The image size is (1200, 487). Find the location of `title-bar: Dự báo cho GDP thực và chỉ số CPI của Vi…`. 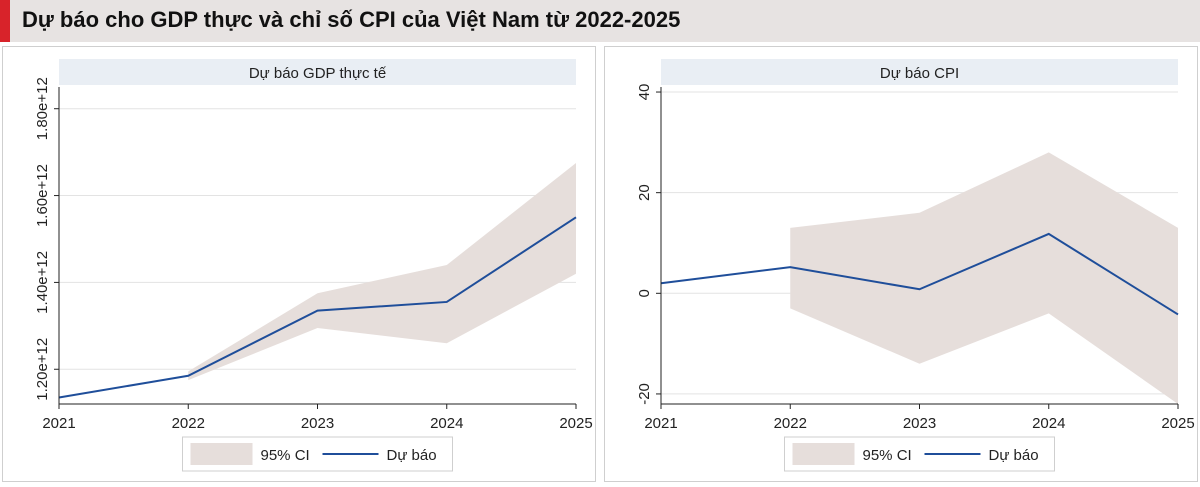

title-bar: Dự báo cho GDP thực và chỉ số CPI của Vi… is located at coordinates (600, 21).